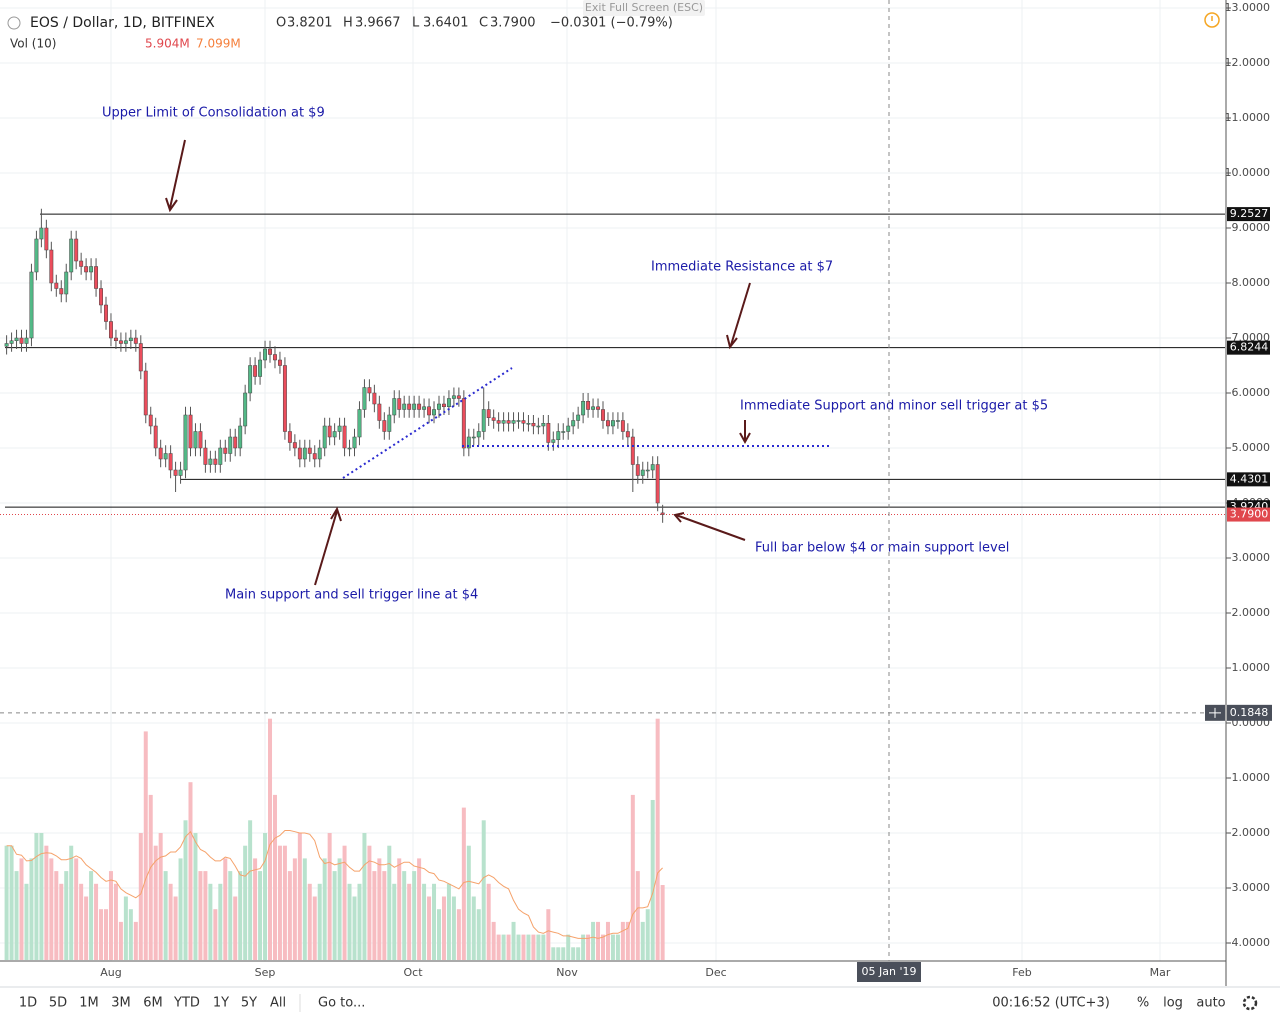 The width and height of the screenshot is (1280, 1024). I want to click on exit-button, so click(644, 8).